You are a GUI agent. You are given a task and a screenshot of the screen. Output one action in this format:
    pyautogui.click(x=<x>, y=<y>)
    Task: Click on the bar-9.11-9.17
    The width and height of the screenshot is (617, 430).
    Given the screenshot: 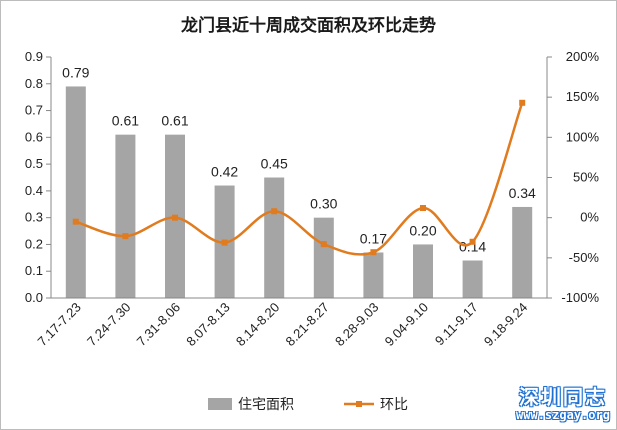 What is the action you would take?
    pyautogui.click(x=472, y=279)
    